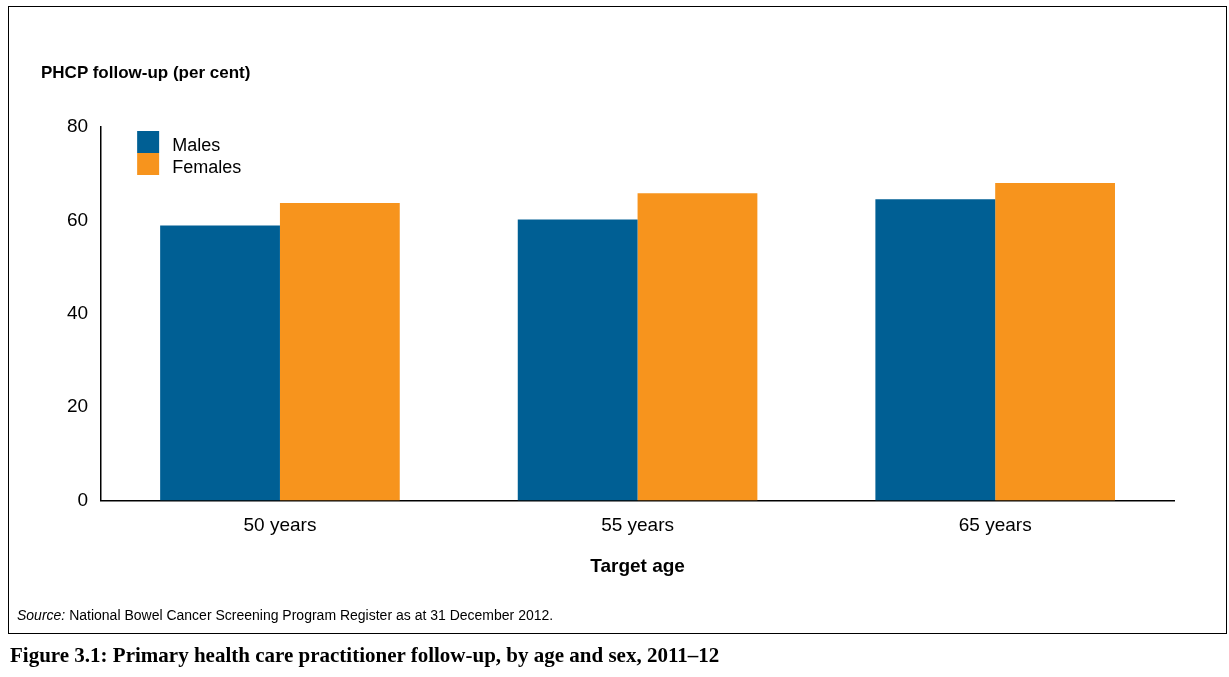 Image resolution: width=1229 pixels, height=677 pixels. What do you see at coordinates (77, 219) in the screenshot?
I see `y-tick-label: 60` at bounding box center [77, 219].